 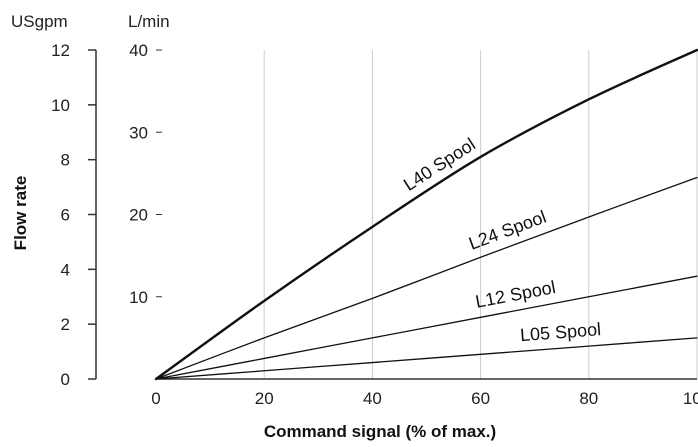 I want to click on usgpm-unit-label: USgpm, so click(x=39, y=21).